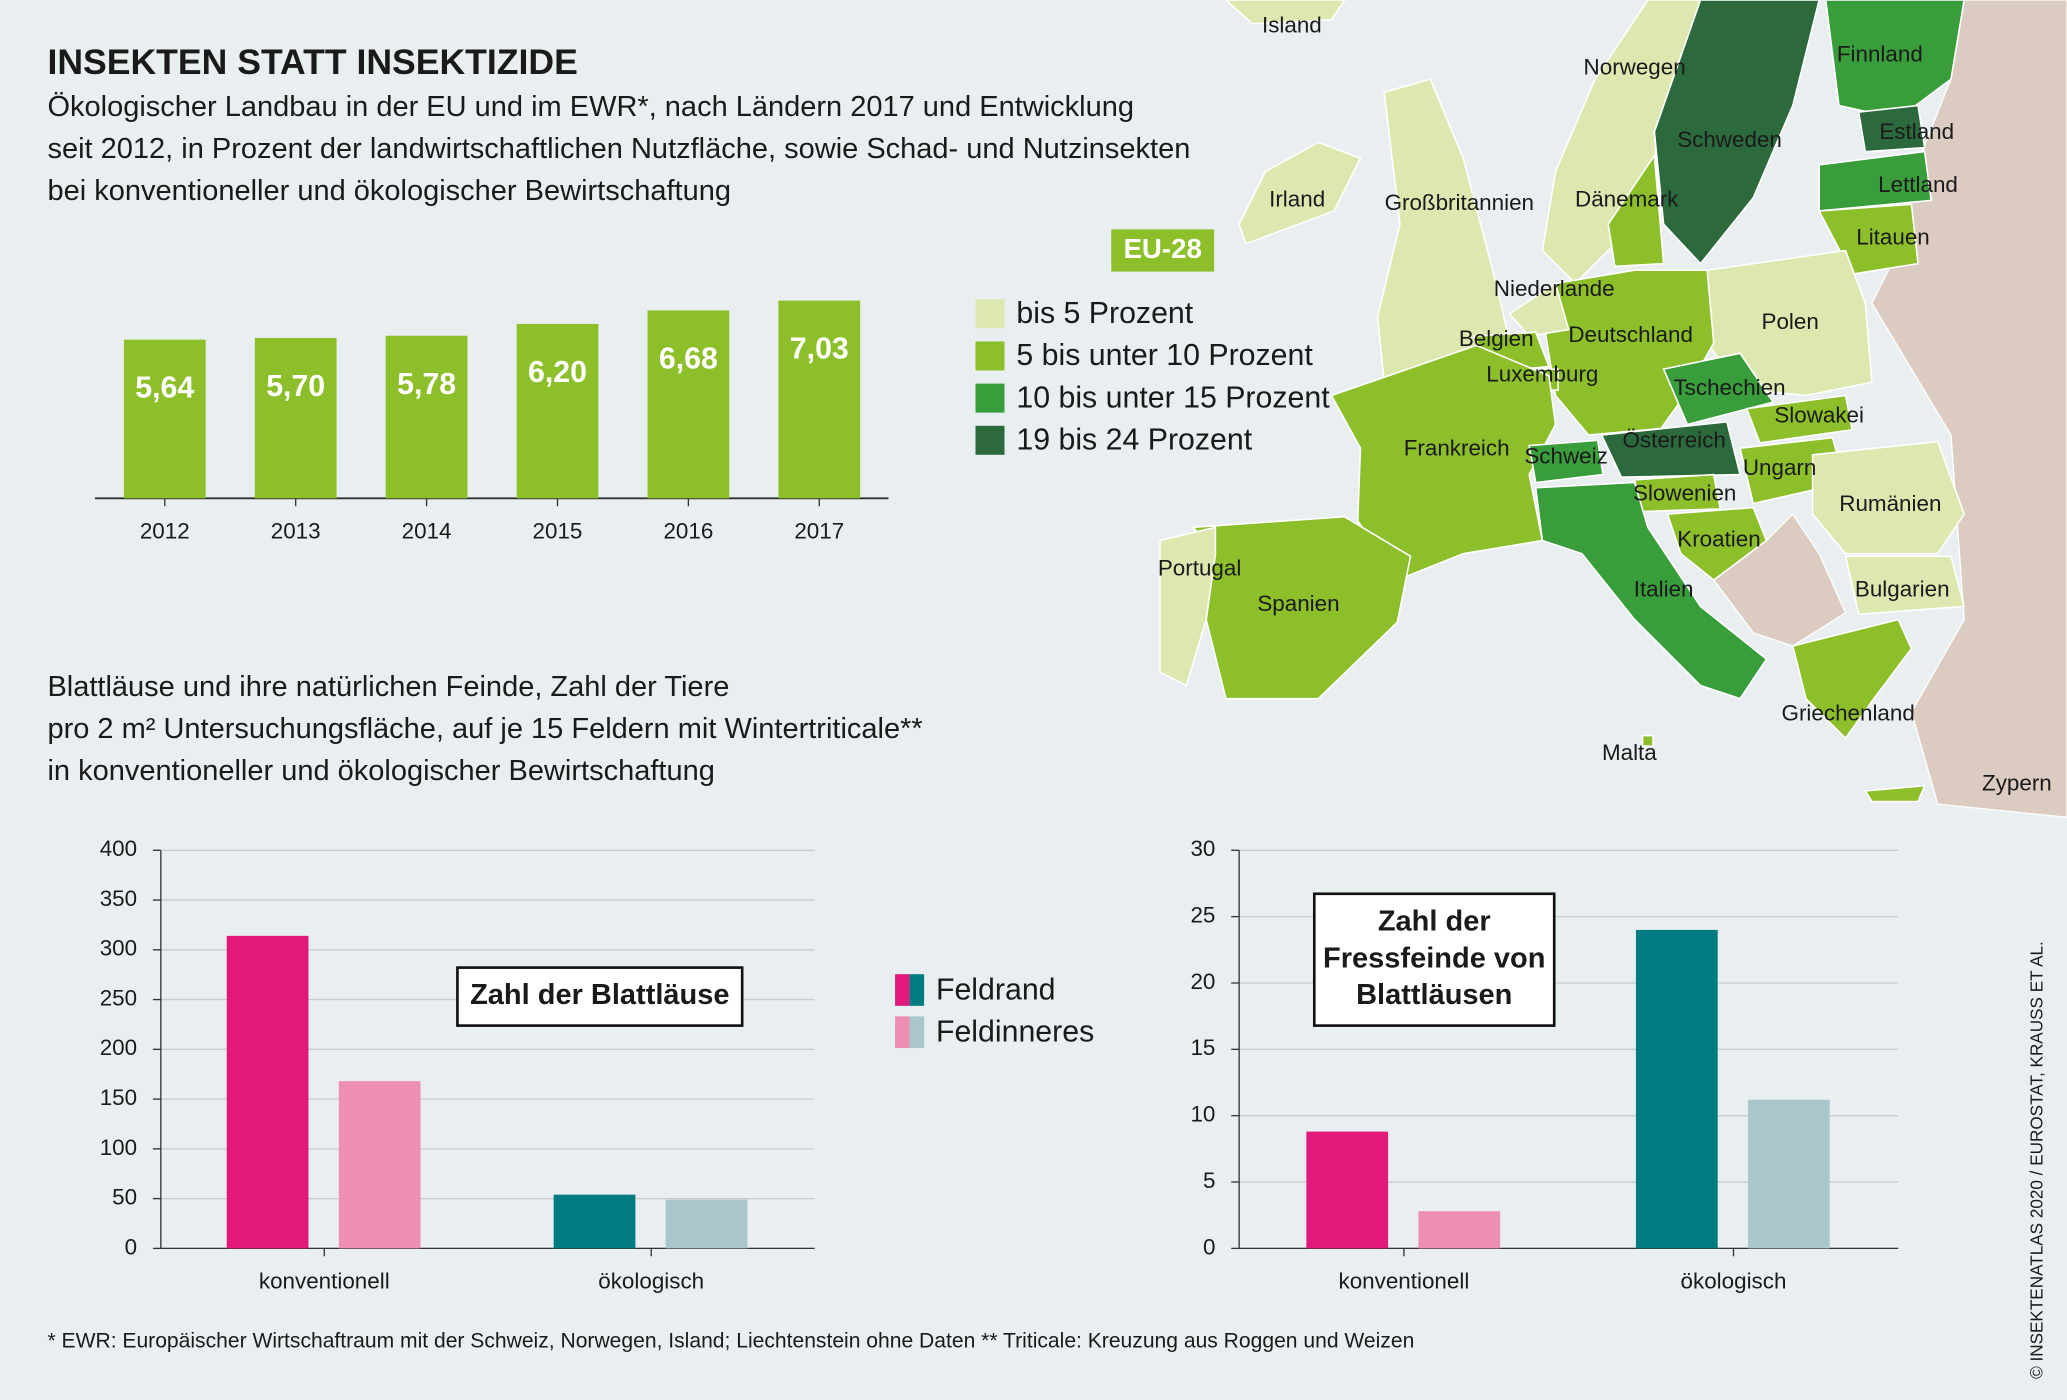  Describe the element at coordinates (1496, 338) in the screenshot. I see `region-label: Belgien` at that location.